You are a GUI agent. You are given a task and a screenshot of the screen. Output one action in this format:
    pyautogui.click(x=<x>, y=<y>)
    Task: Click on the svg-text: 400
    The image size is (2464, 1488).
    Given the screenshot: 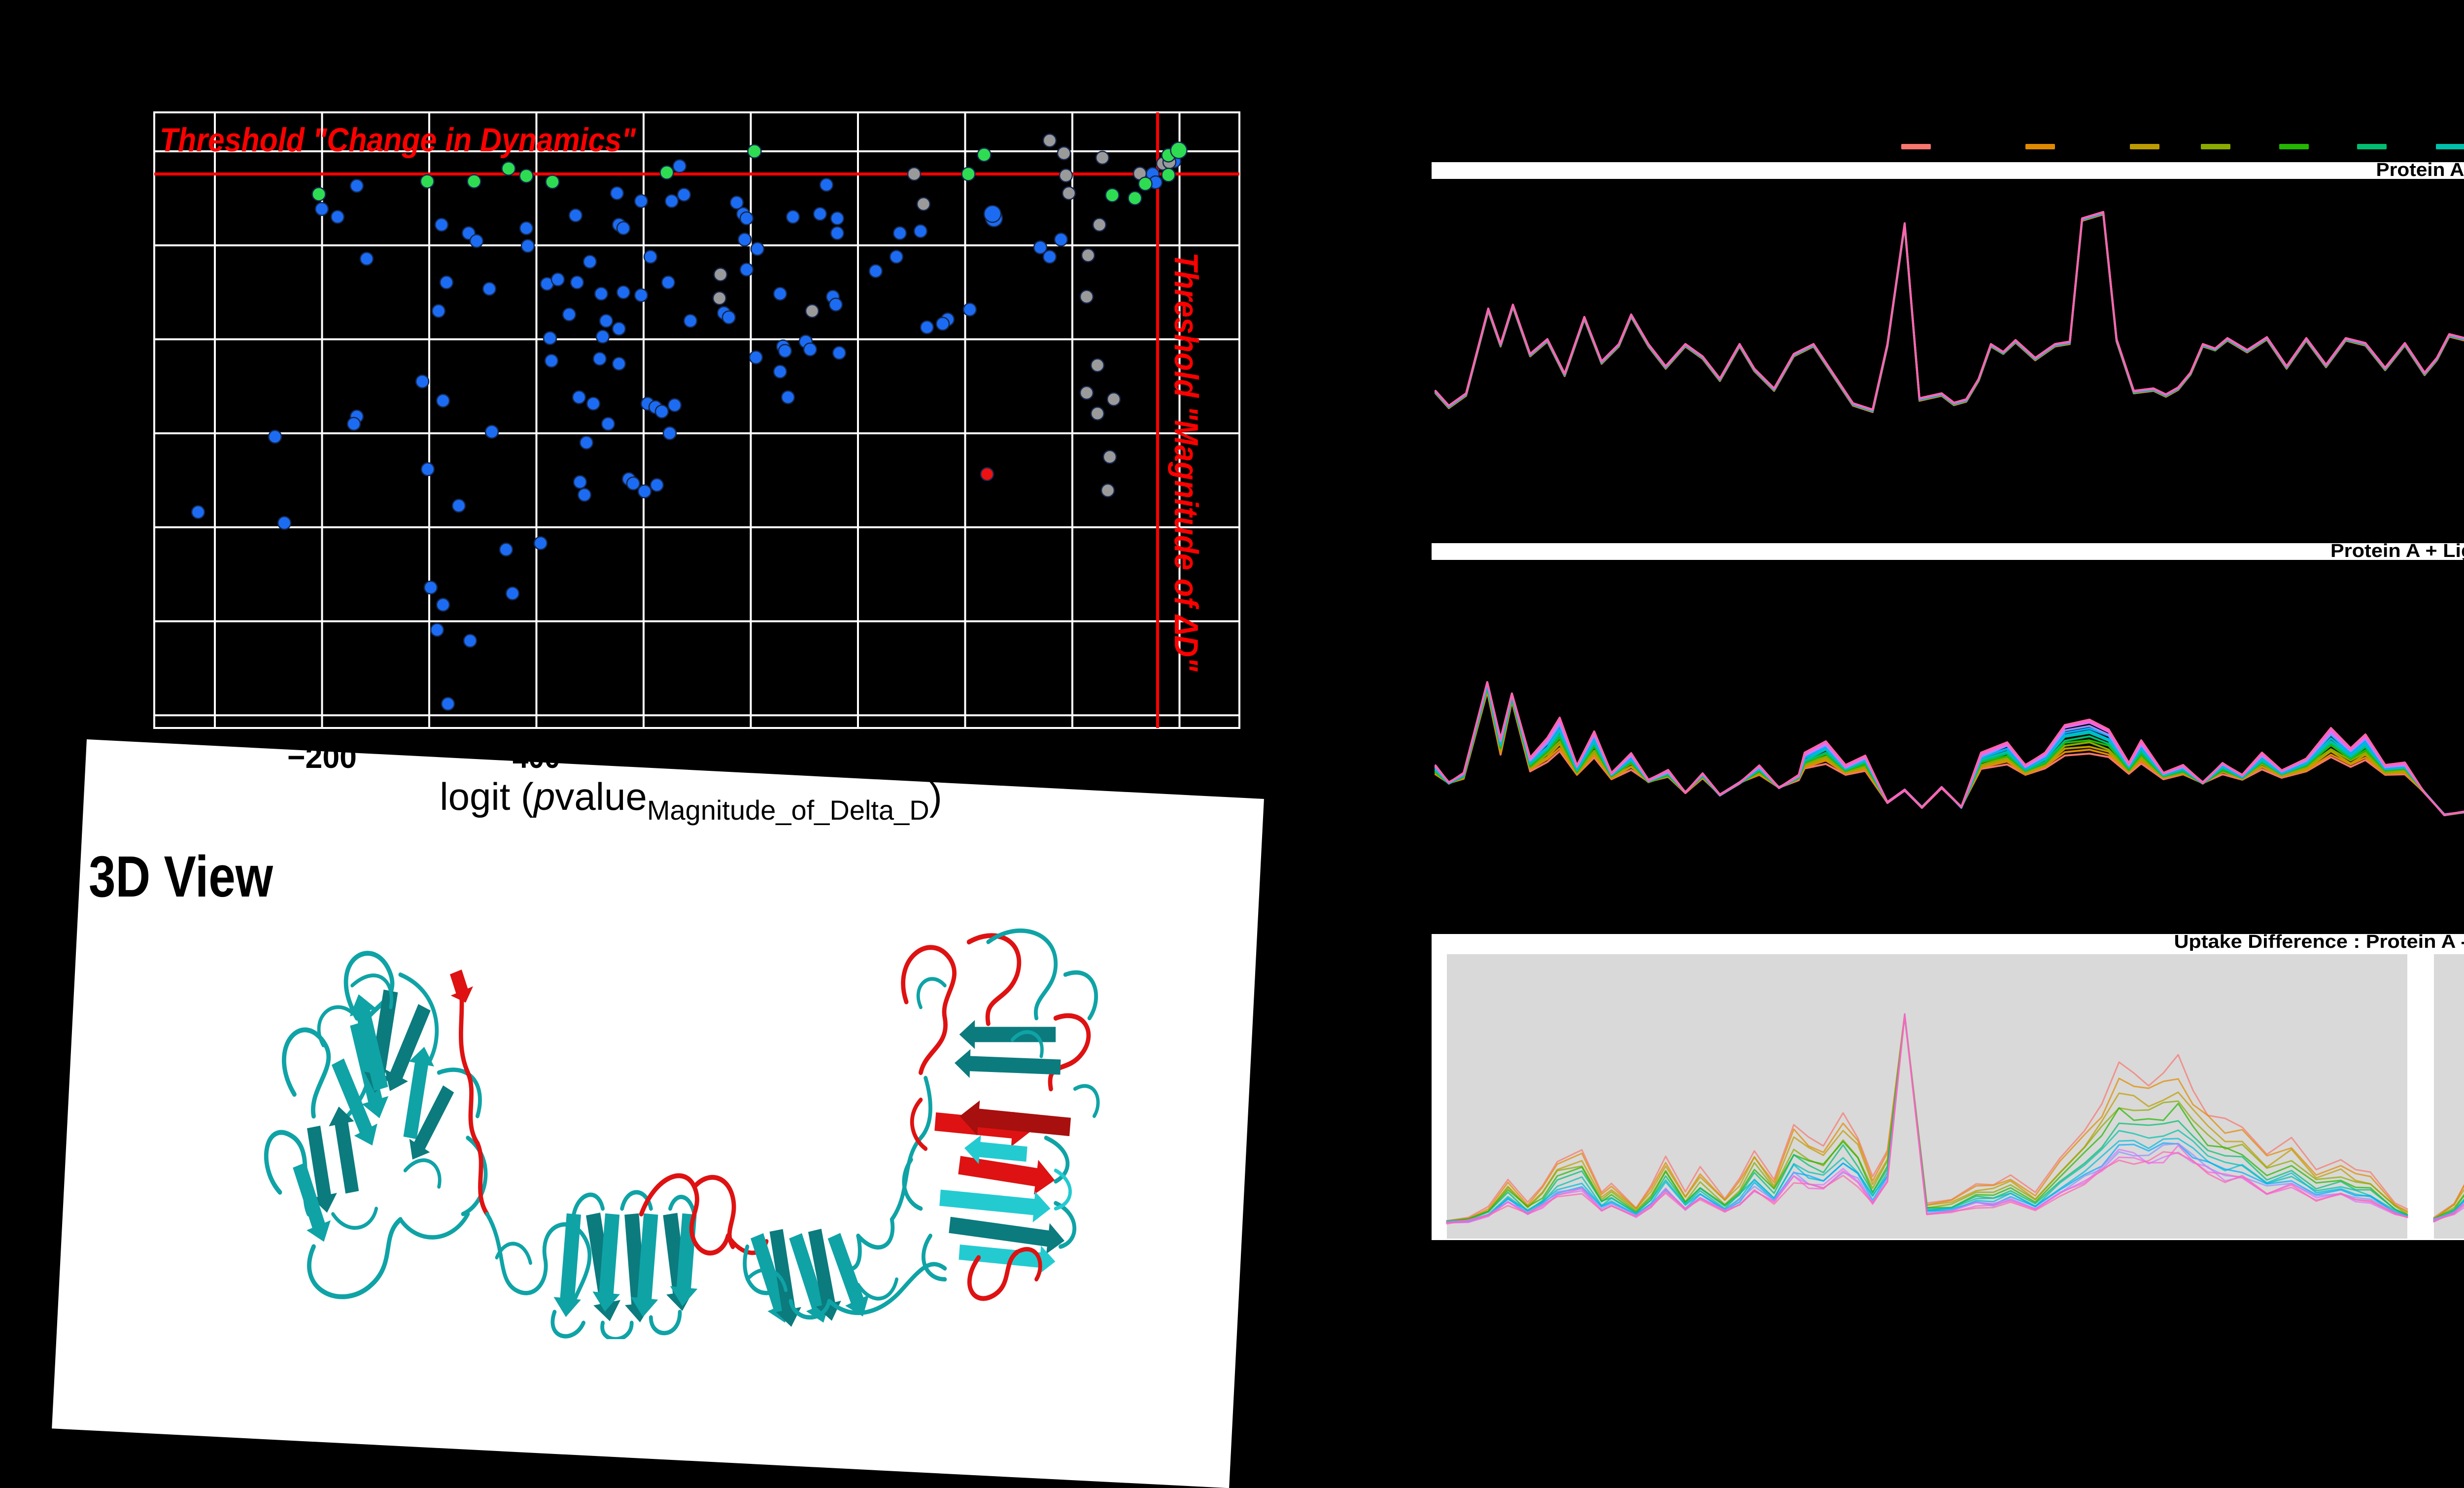 What is the action you would take?
    pyautogui.click(x=536, y=757)
    